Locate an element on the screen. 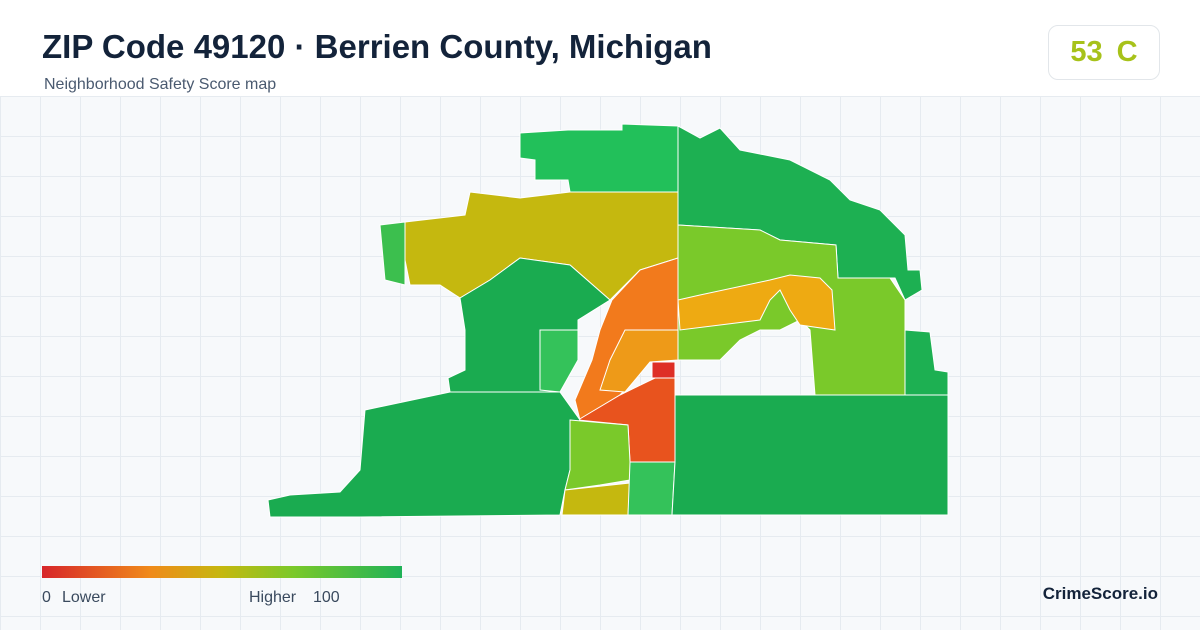 This screenshot has width=1200, height=630. legend-max: 100 is located at coordinates (326, 597).